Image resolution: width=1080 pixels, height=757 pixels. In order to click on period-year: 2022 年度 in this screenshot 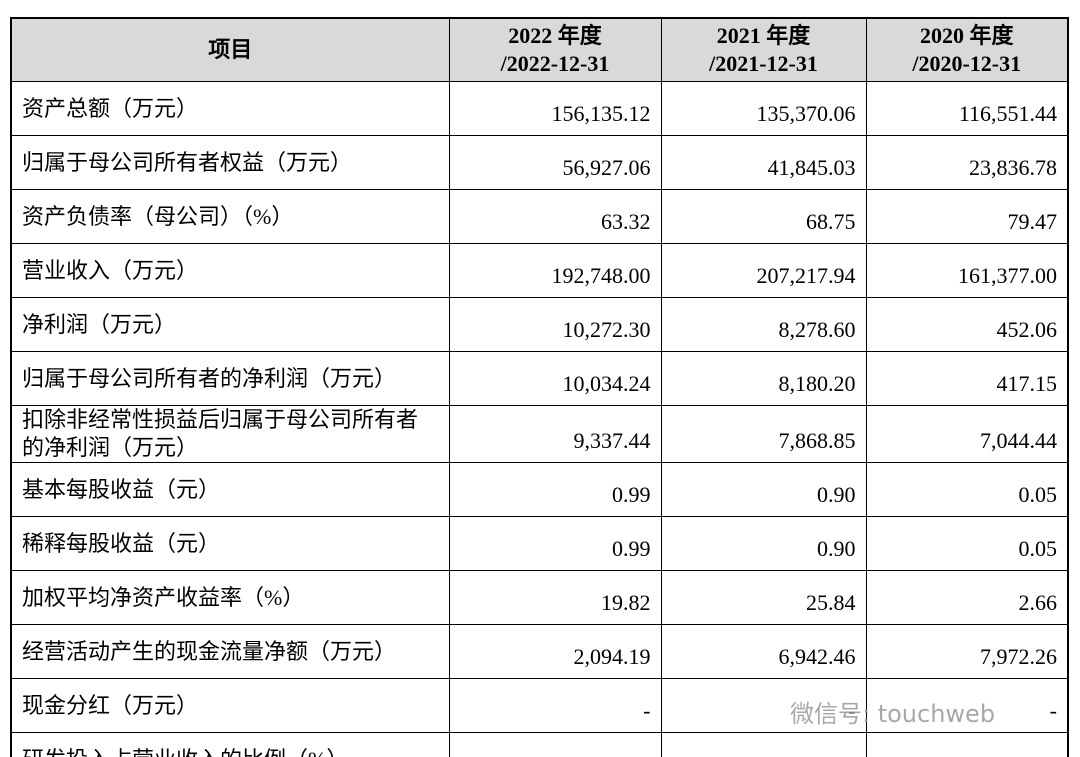, I will do `click(555, 35)`.